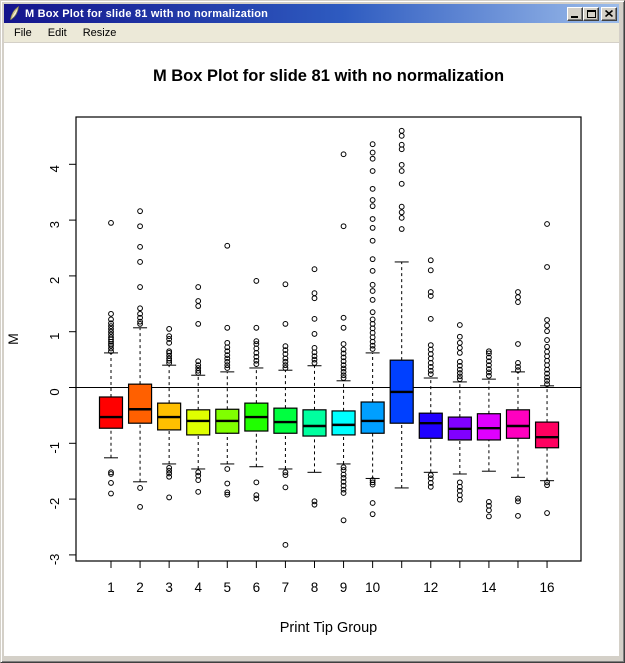 The height and width of the screenshot is (663, 625). Describe the element at coordinates (311, 33) in the screenshot. I see `menu-bar: File Edit Resize` at that location.